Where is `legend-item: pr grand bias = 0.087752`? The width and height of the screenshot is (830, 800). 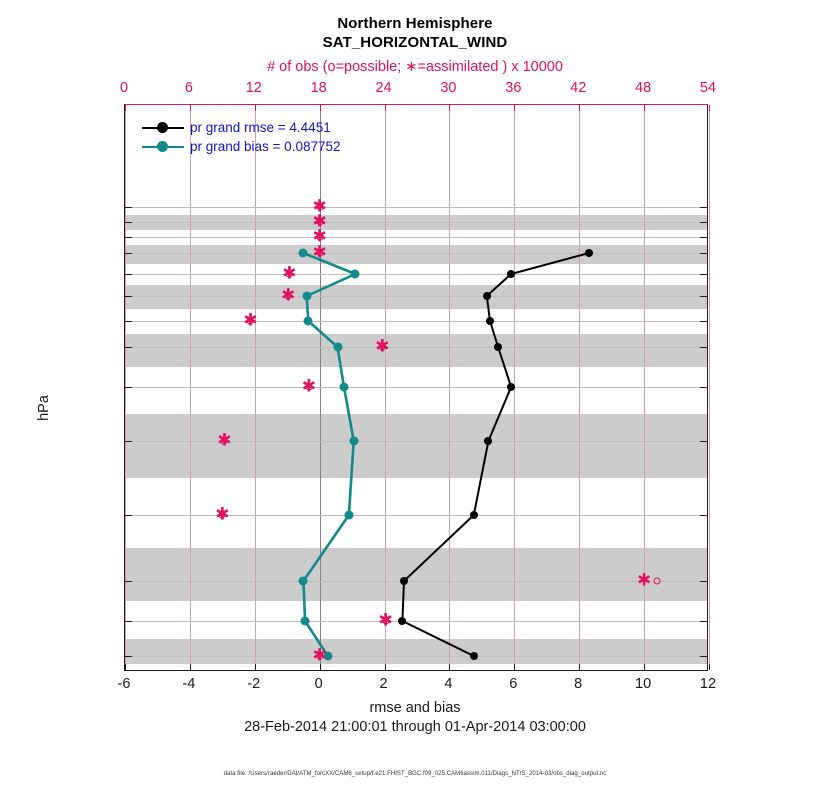
legend-item: pr grand bias = 0.087752 is located at coordinates (241, 146).